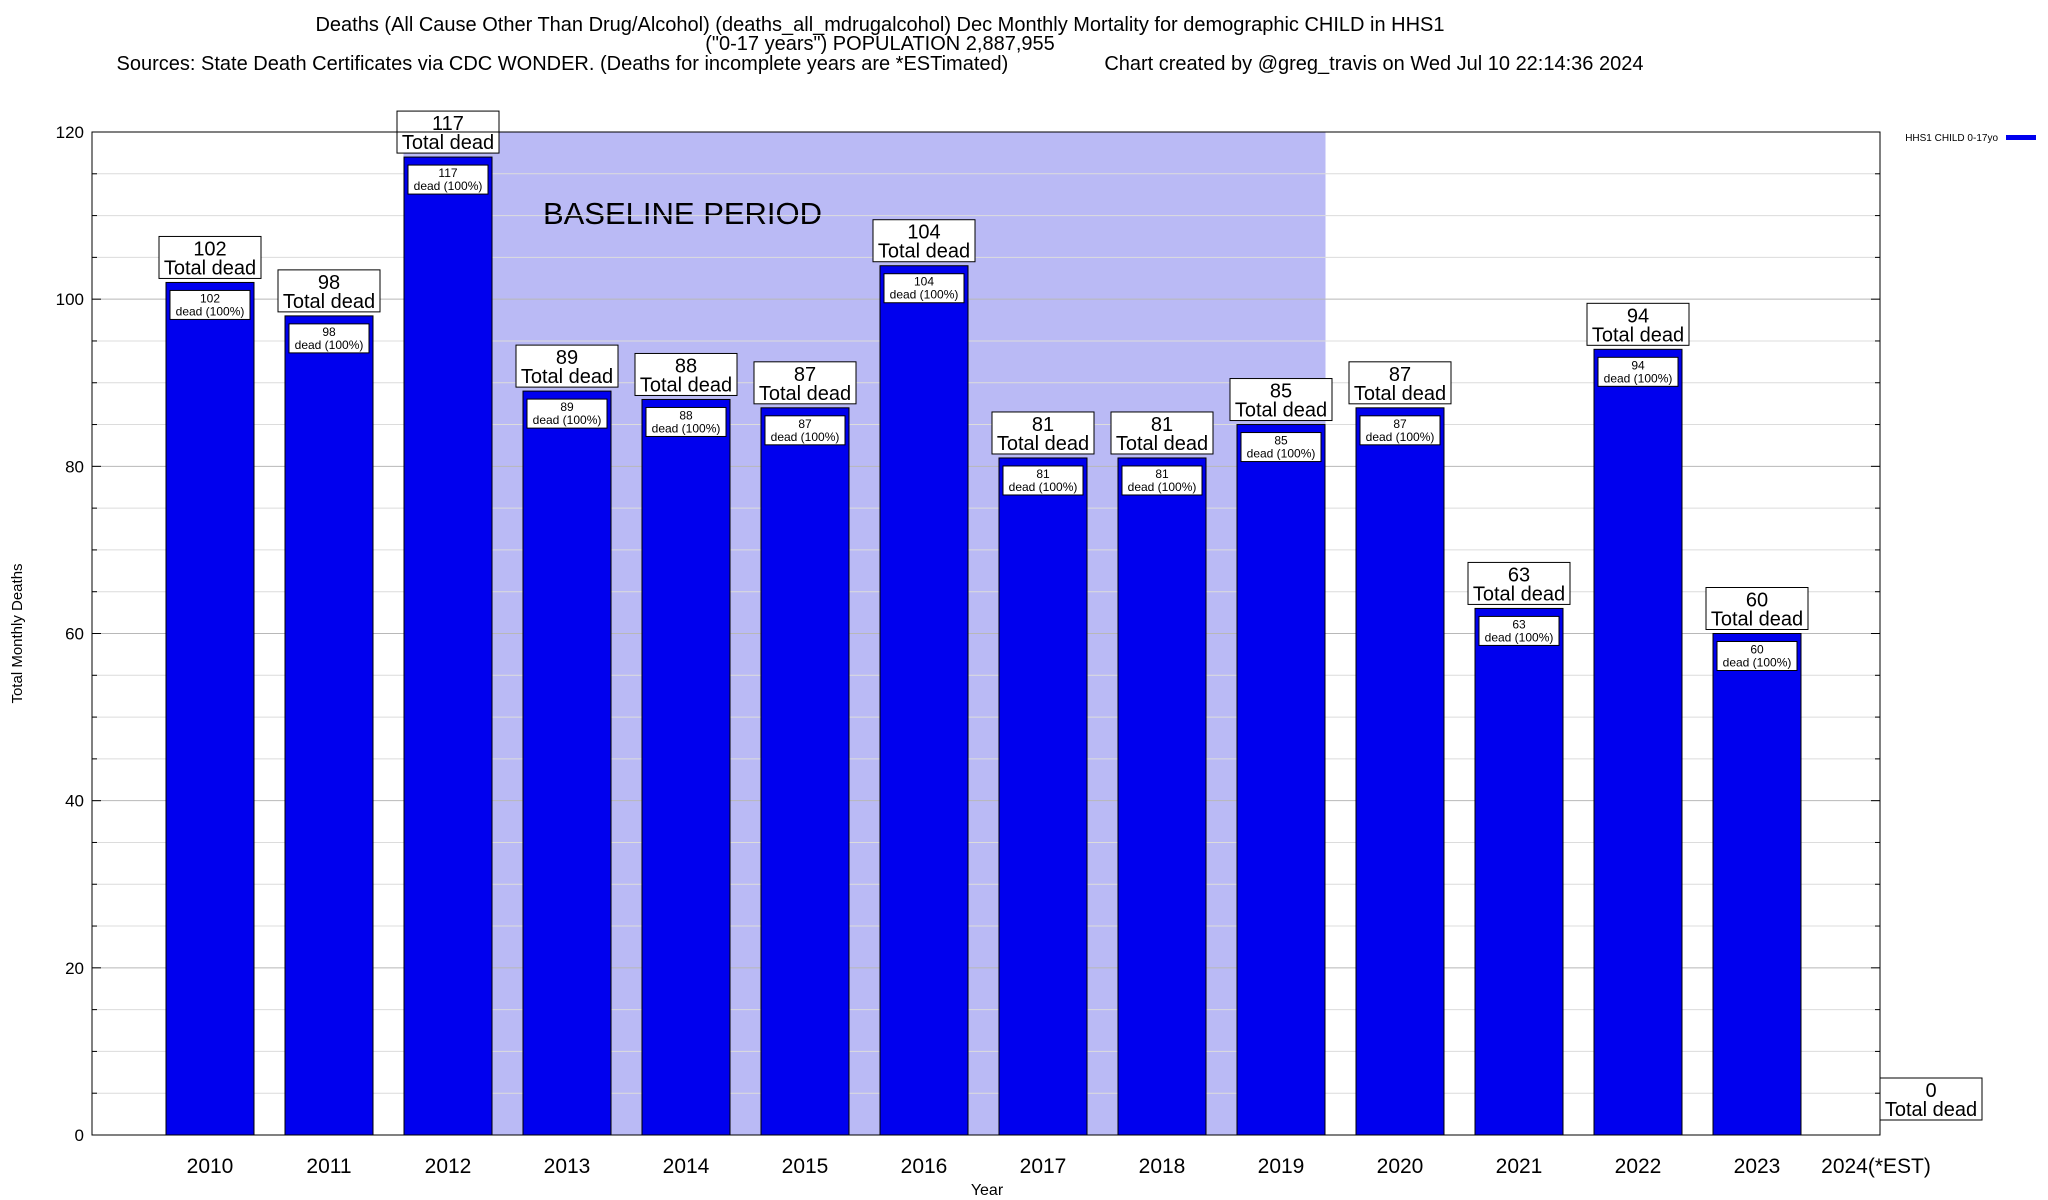 The image size is (2048, 1200). What do you see at coordinates (447, 173) in the screenshot?
I see `inner-label-value: 117` at bounding box center [447, 173].